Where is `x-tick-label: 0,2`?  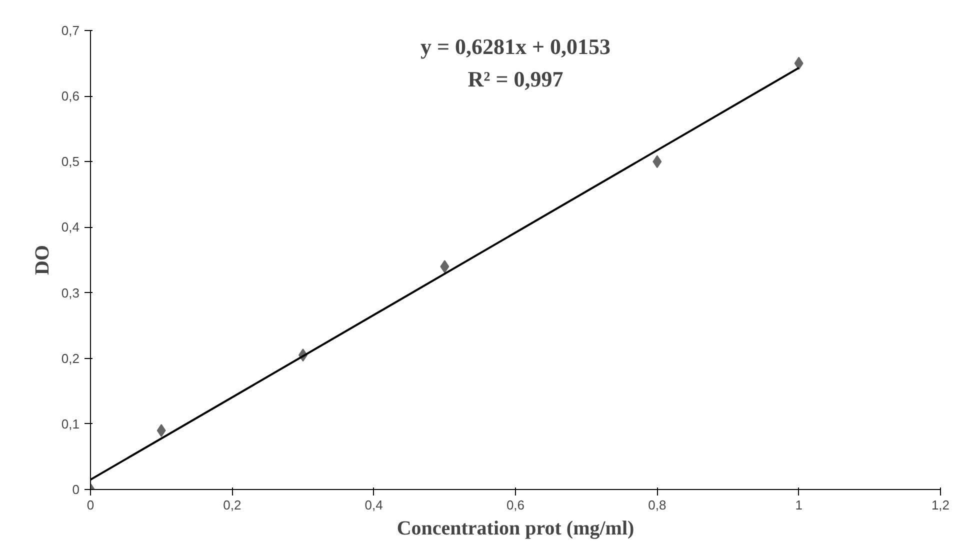
x-tick-label: 0,2 is located at coordinates (232, 505).